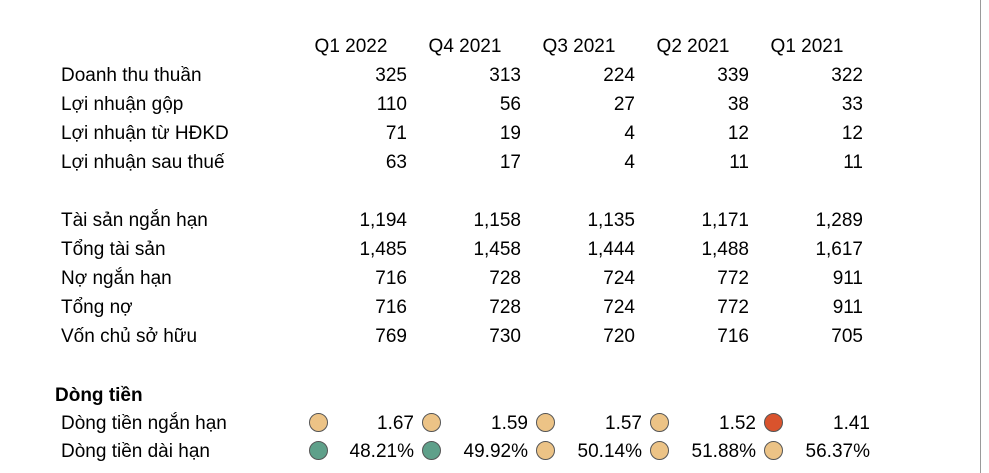 The width and height of the screenshot is (989, 473). Describe the element at coordinates (725, 249) in the screenshot. I see `row-value: 1,488` at that location.